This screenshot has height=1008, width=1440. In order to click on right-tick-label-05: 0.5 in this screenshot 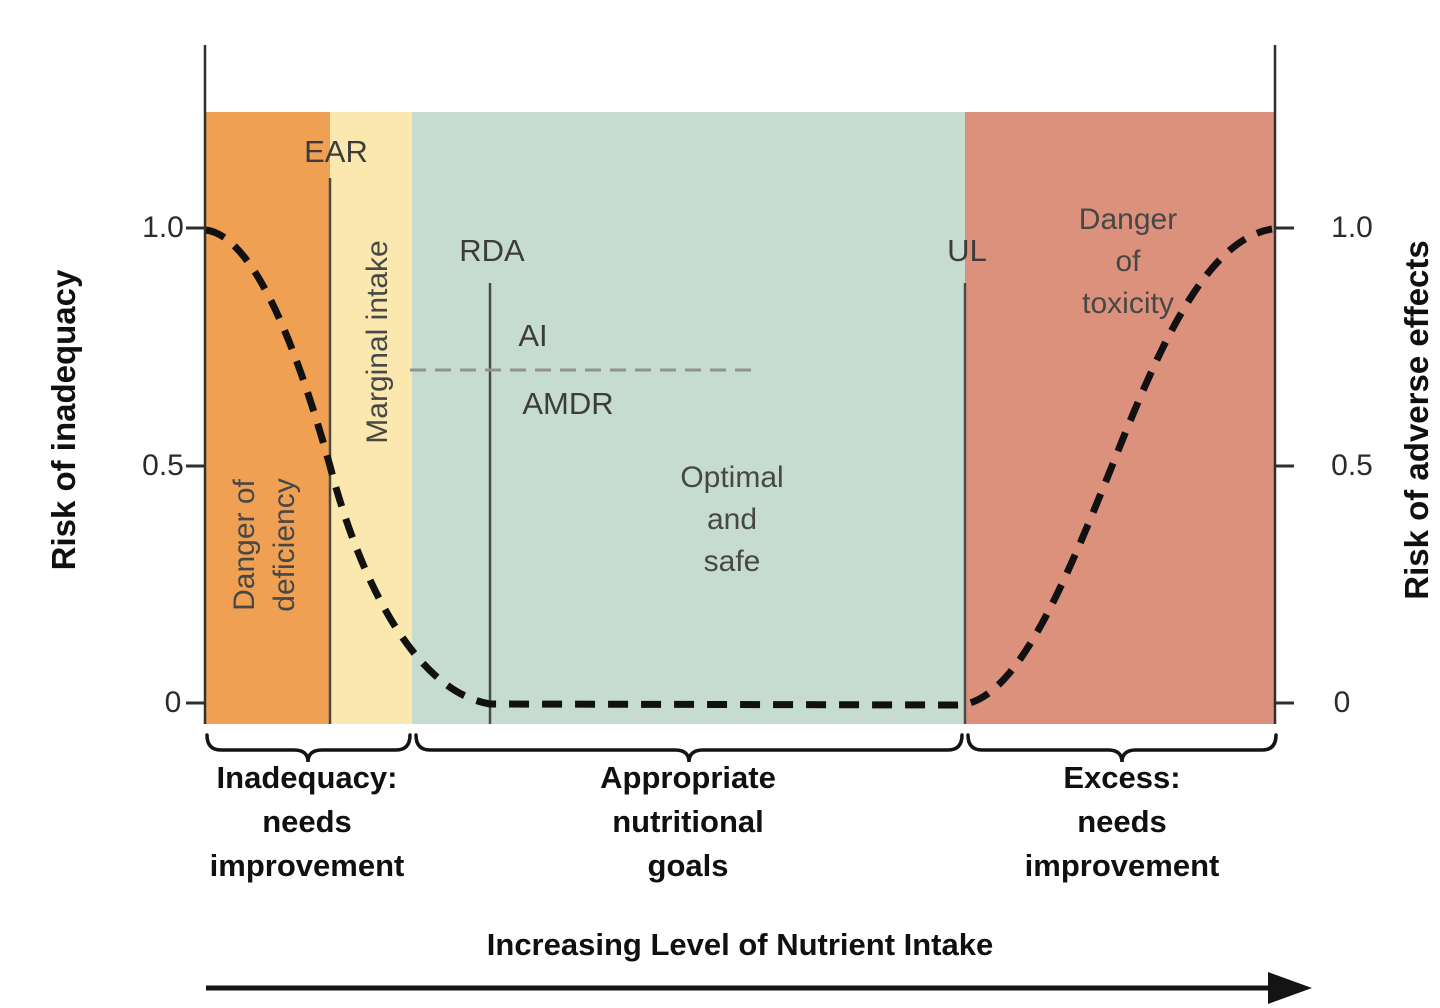, I will do `click(1352, 465)`.